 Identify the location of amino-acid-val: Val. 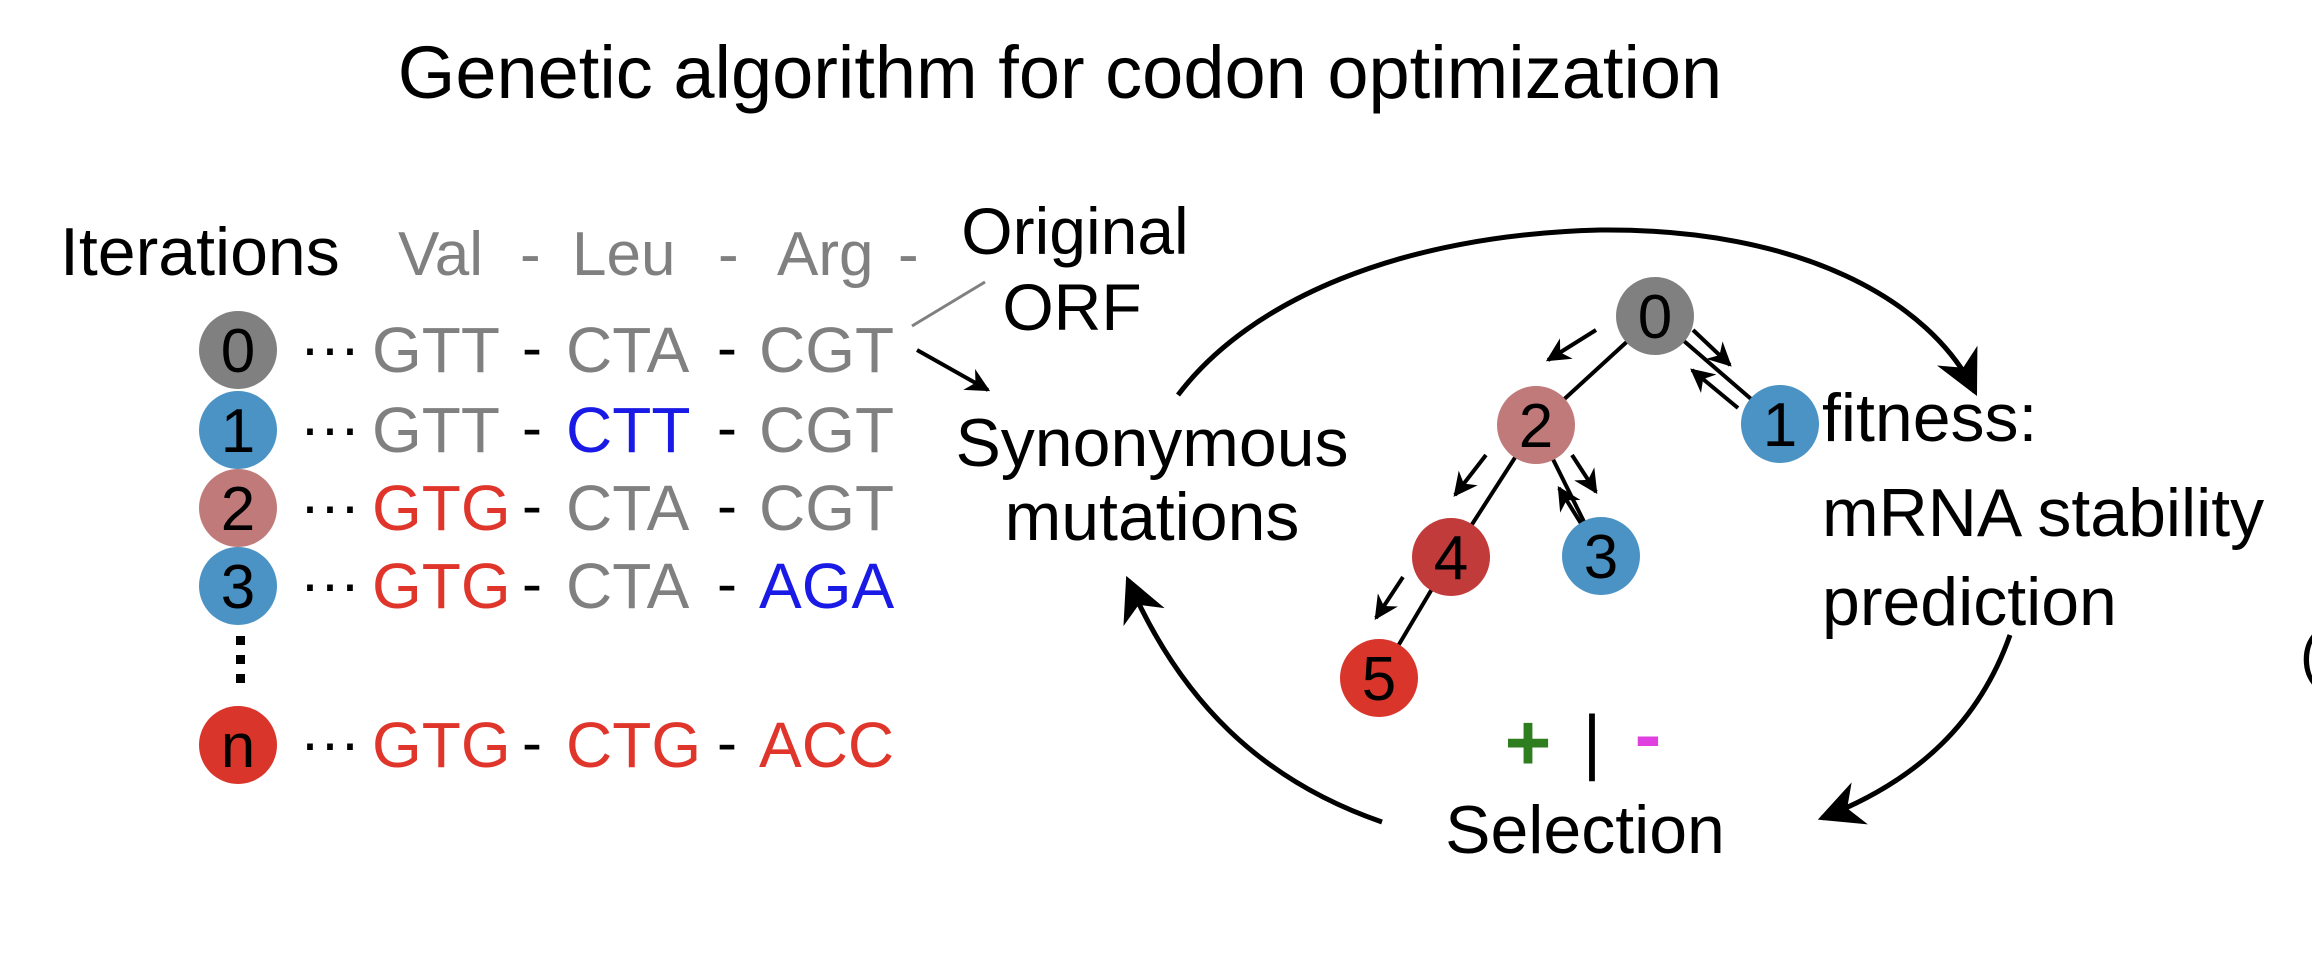
(440, 254).